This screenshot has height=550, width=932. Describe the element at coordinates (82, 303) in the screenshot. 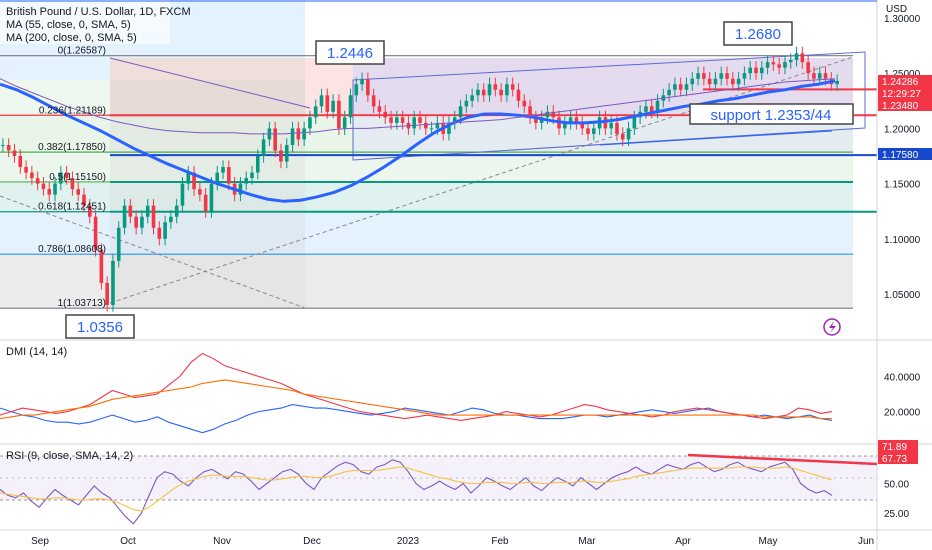

I see `fib-label-6: 1(1.03713)` at that location.